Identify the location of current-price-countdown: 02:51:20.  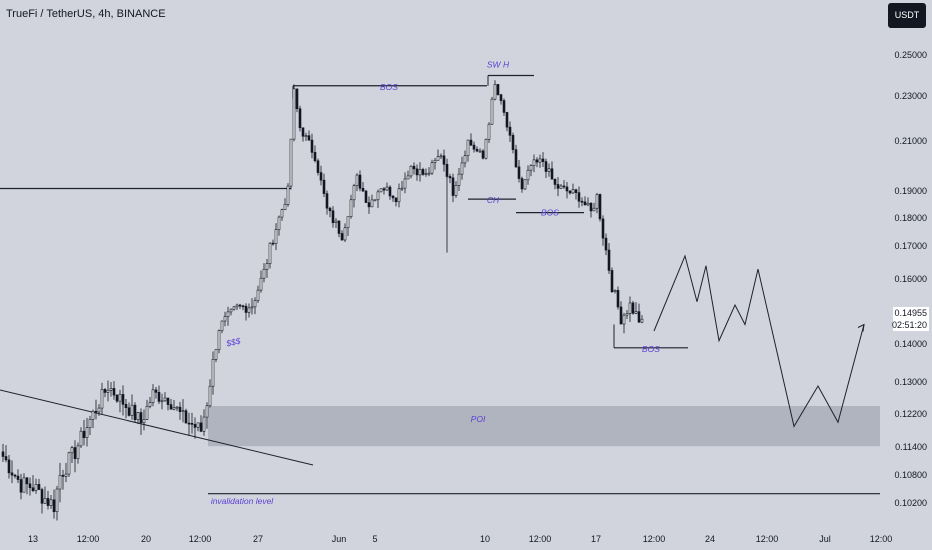
(909, 325).